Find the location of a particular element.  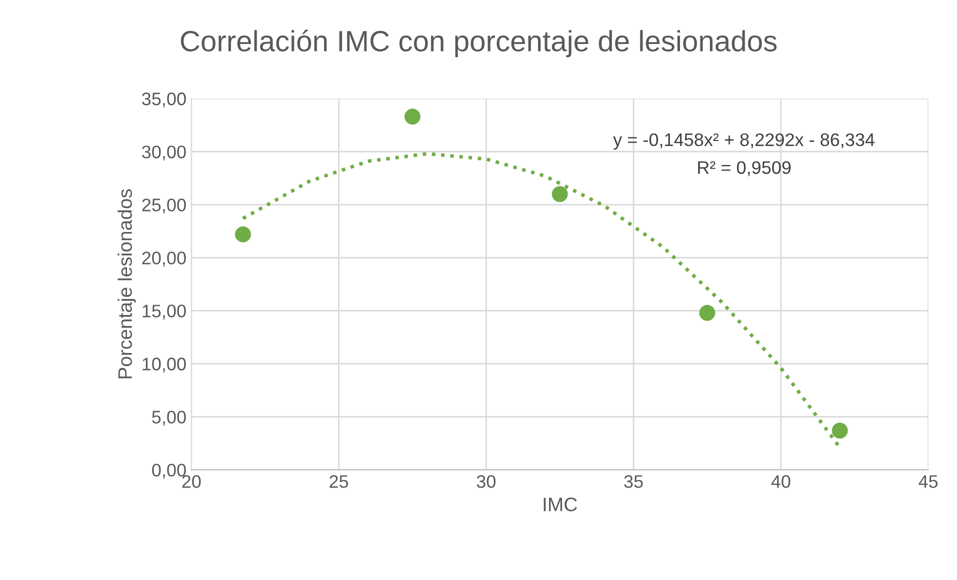

y-tick-label: 25,00 is located at coordinates (164, 206).